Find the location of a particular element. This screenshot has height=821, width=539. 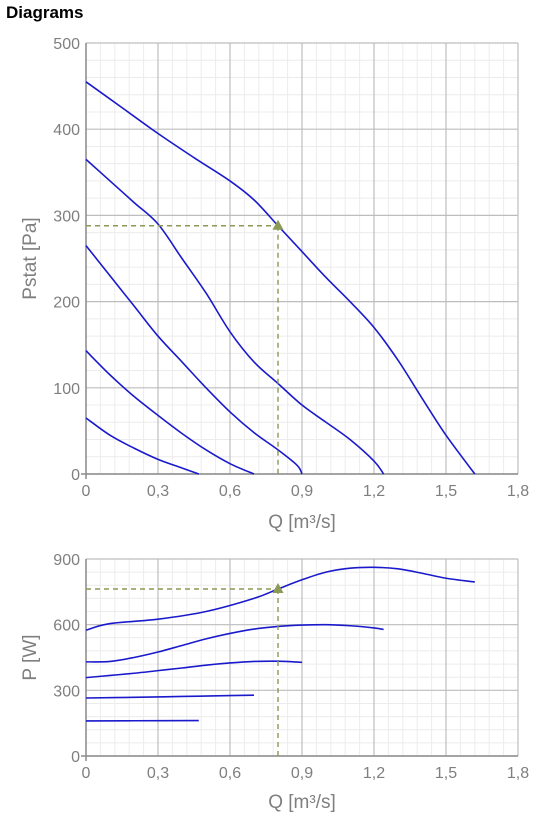

power-x-axis-label: Q [m³/s] is located at coordinates (302, 802).